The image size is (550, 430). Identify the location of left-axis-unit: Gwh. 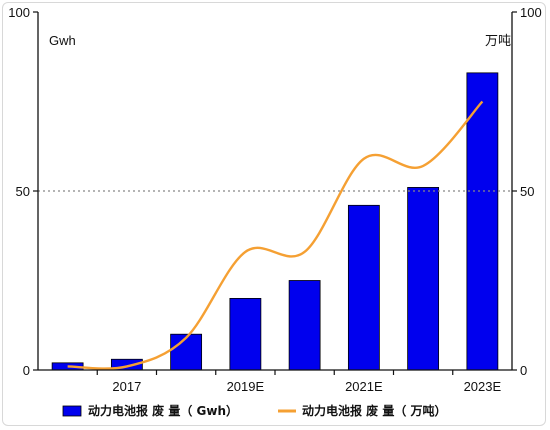
(62, 40).